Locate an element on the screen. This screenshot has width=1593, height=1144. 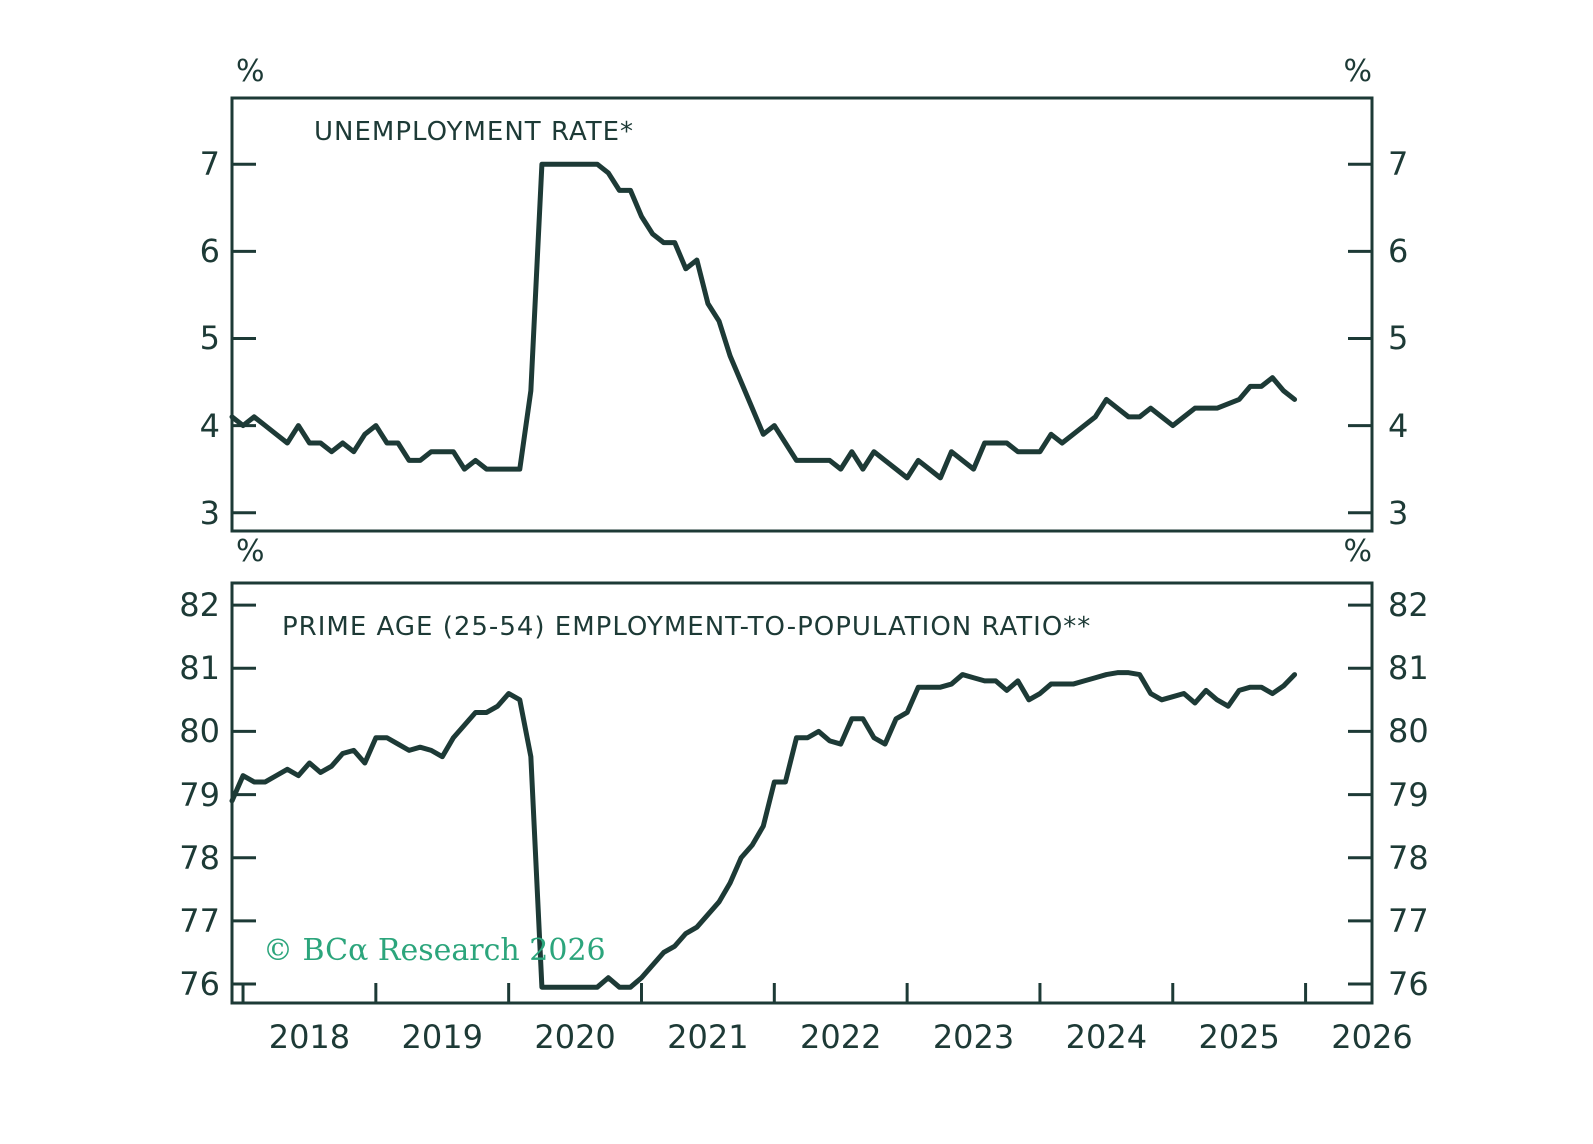
y-tick-label-right: 5 is located at coordinates (1398, 338).